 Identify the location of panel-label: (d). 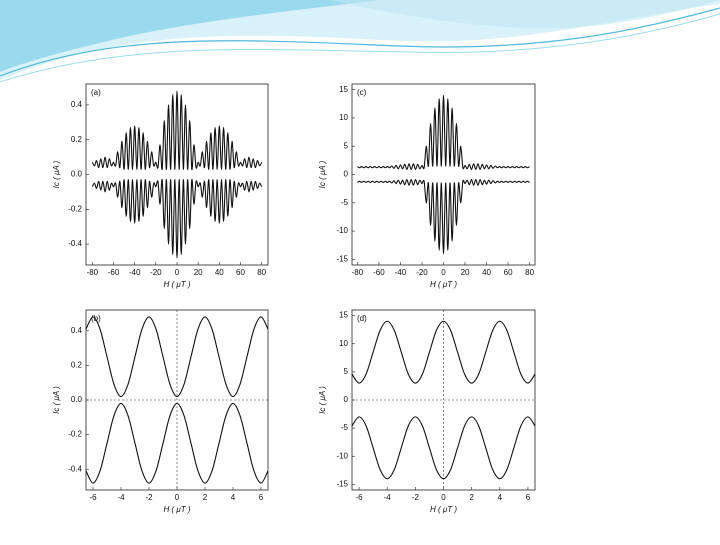
(362, 318).